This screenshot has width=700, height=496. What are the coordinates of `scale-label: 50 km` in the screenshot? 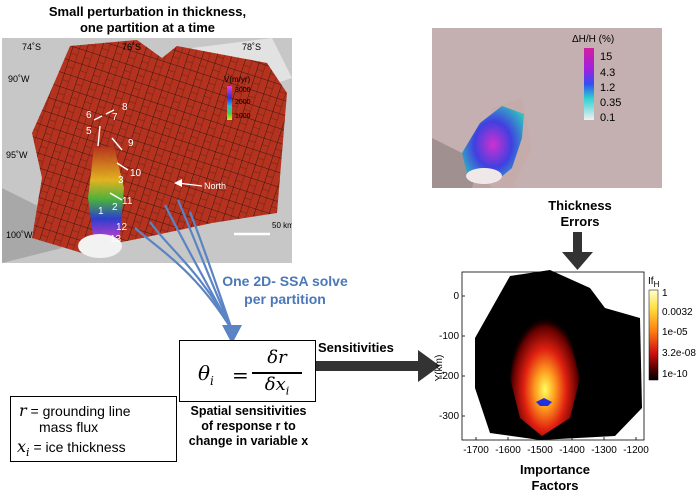 It's located at (282, 225).